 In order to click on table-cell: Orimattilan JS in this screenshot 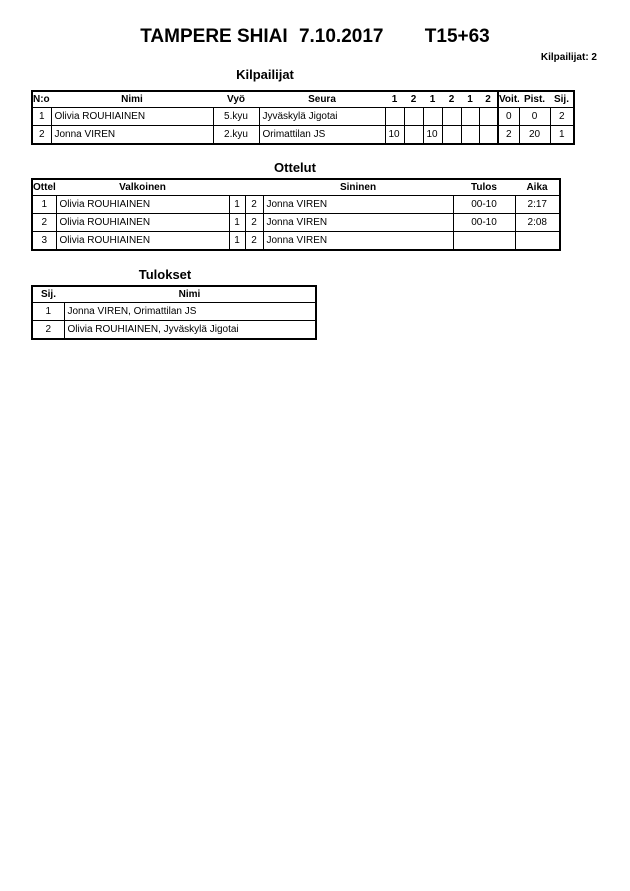, I will do `click(322, 135)`.